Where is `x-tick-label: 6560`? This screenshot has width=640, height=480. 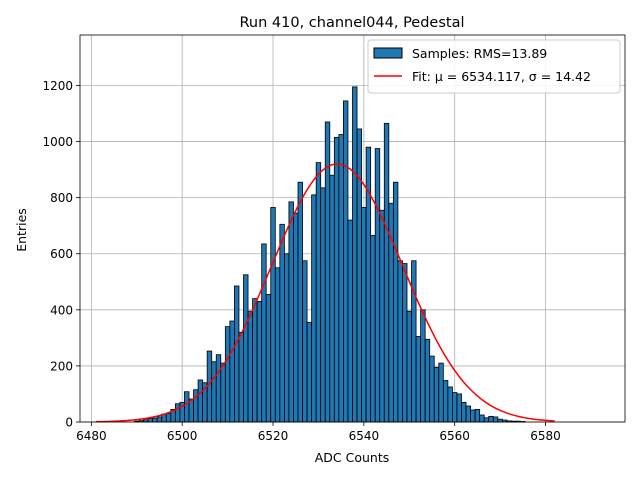
x-tick-label: 6560 is located at coordinates (454, 436).